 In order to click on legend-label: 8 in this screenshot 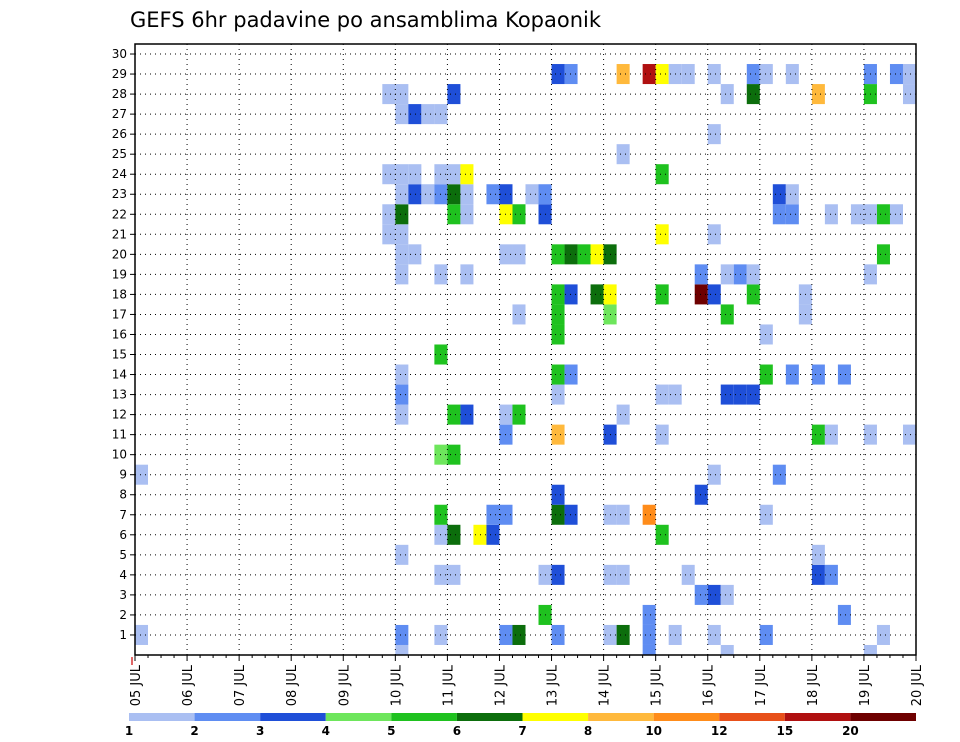, I will do `click(588, 731)`.